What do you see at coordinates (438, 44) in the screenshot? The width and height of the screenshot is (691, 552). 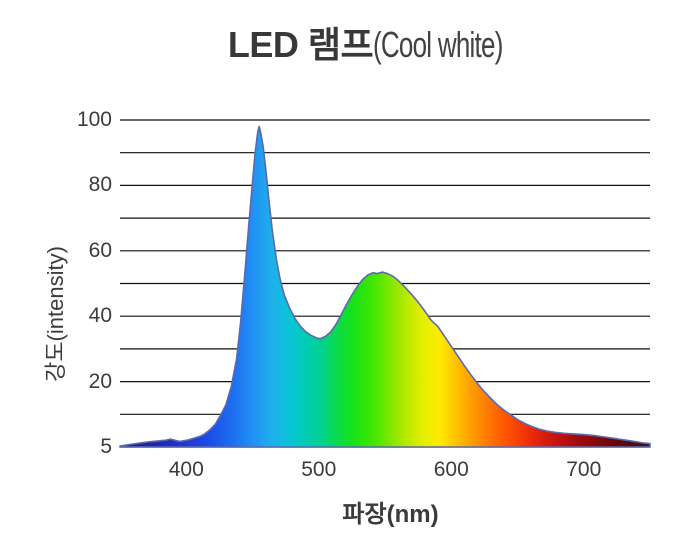 I see `chart-title-sub: (Cool white)` at bounding box center [438, 44].